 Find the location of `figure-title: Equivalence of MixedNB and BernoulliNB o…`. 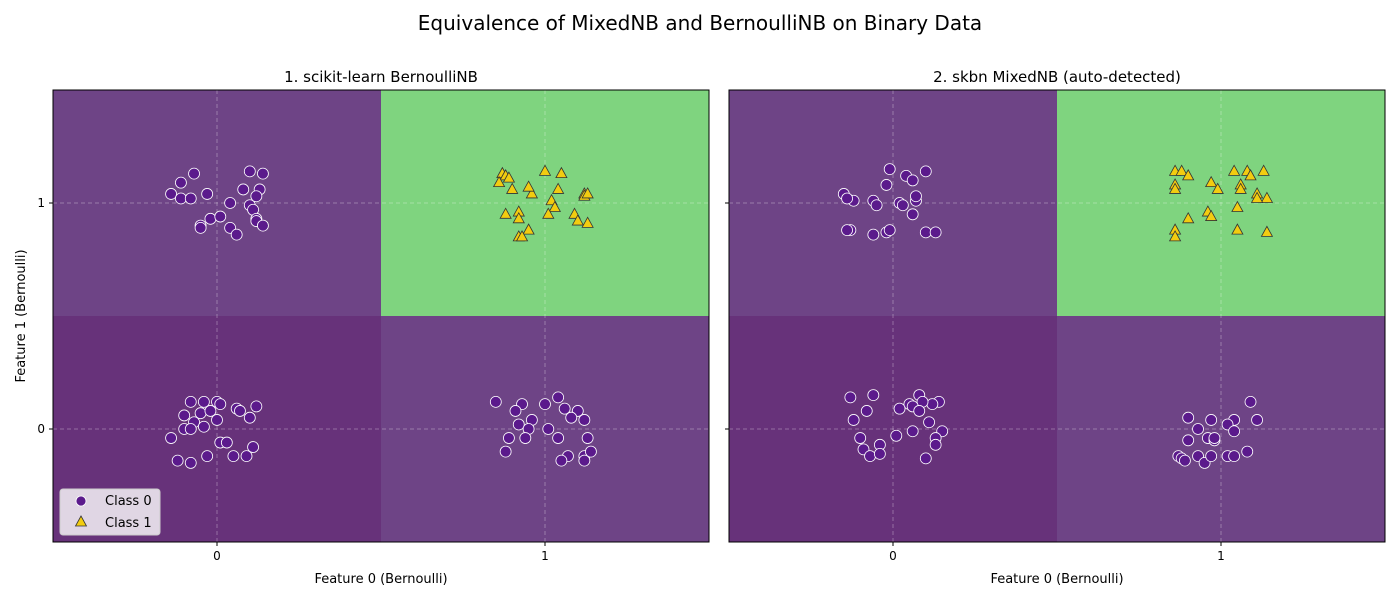

figure-title: Equivalence of MixedNB and BernoulliNB o… is located at coordinates (700, 23).